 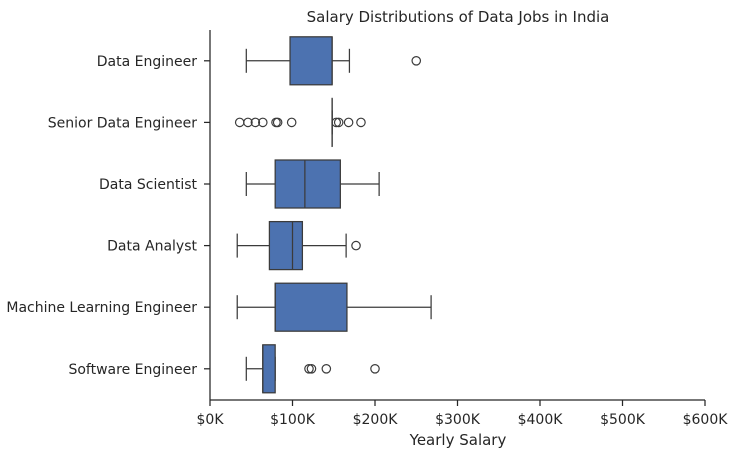 What do you see at coordinates (623, 420) in the screenshot?
I see `x-tick-label: $500K` at bounding box center [623, 420].